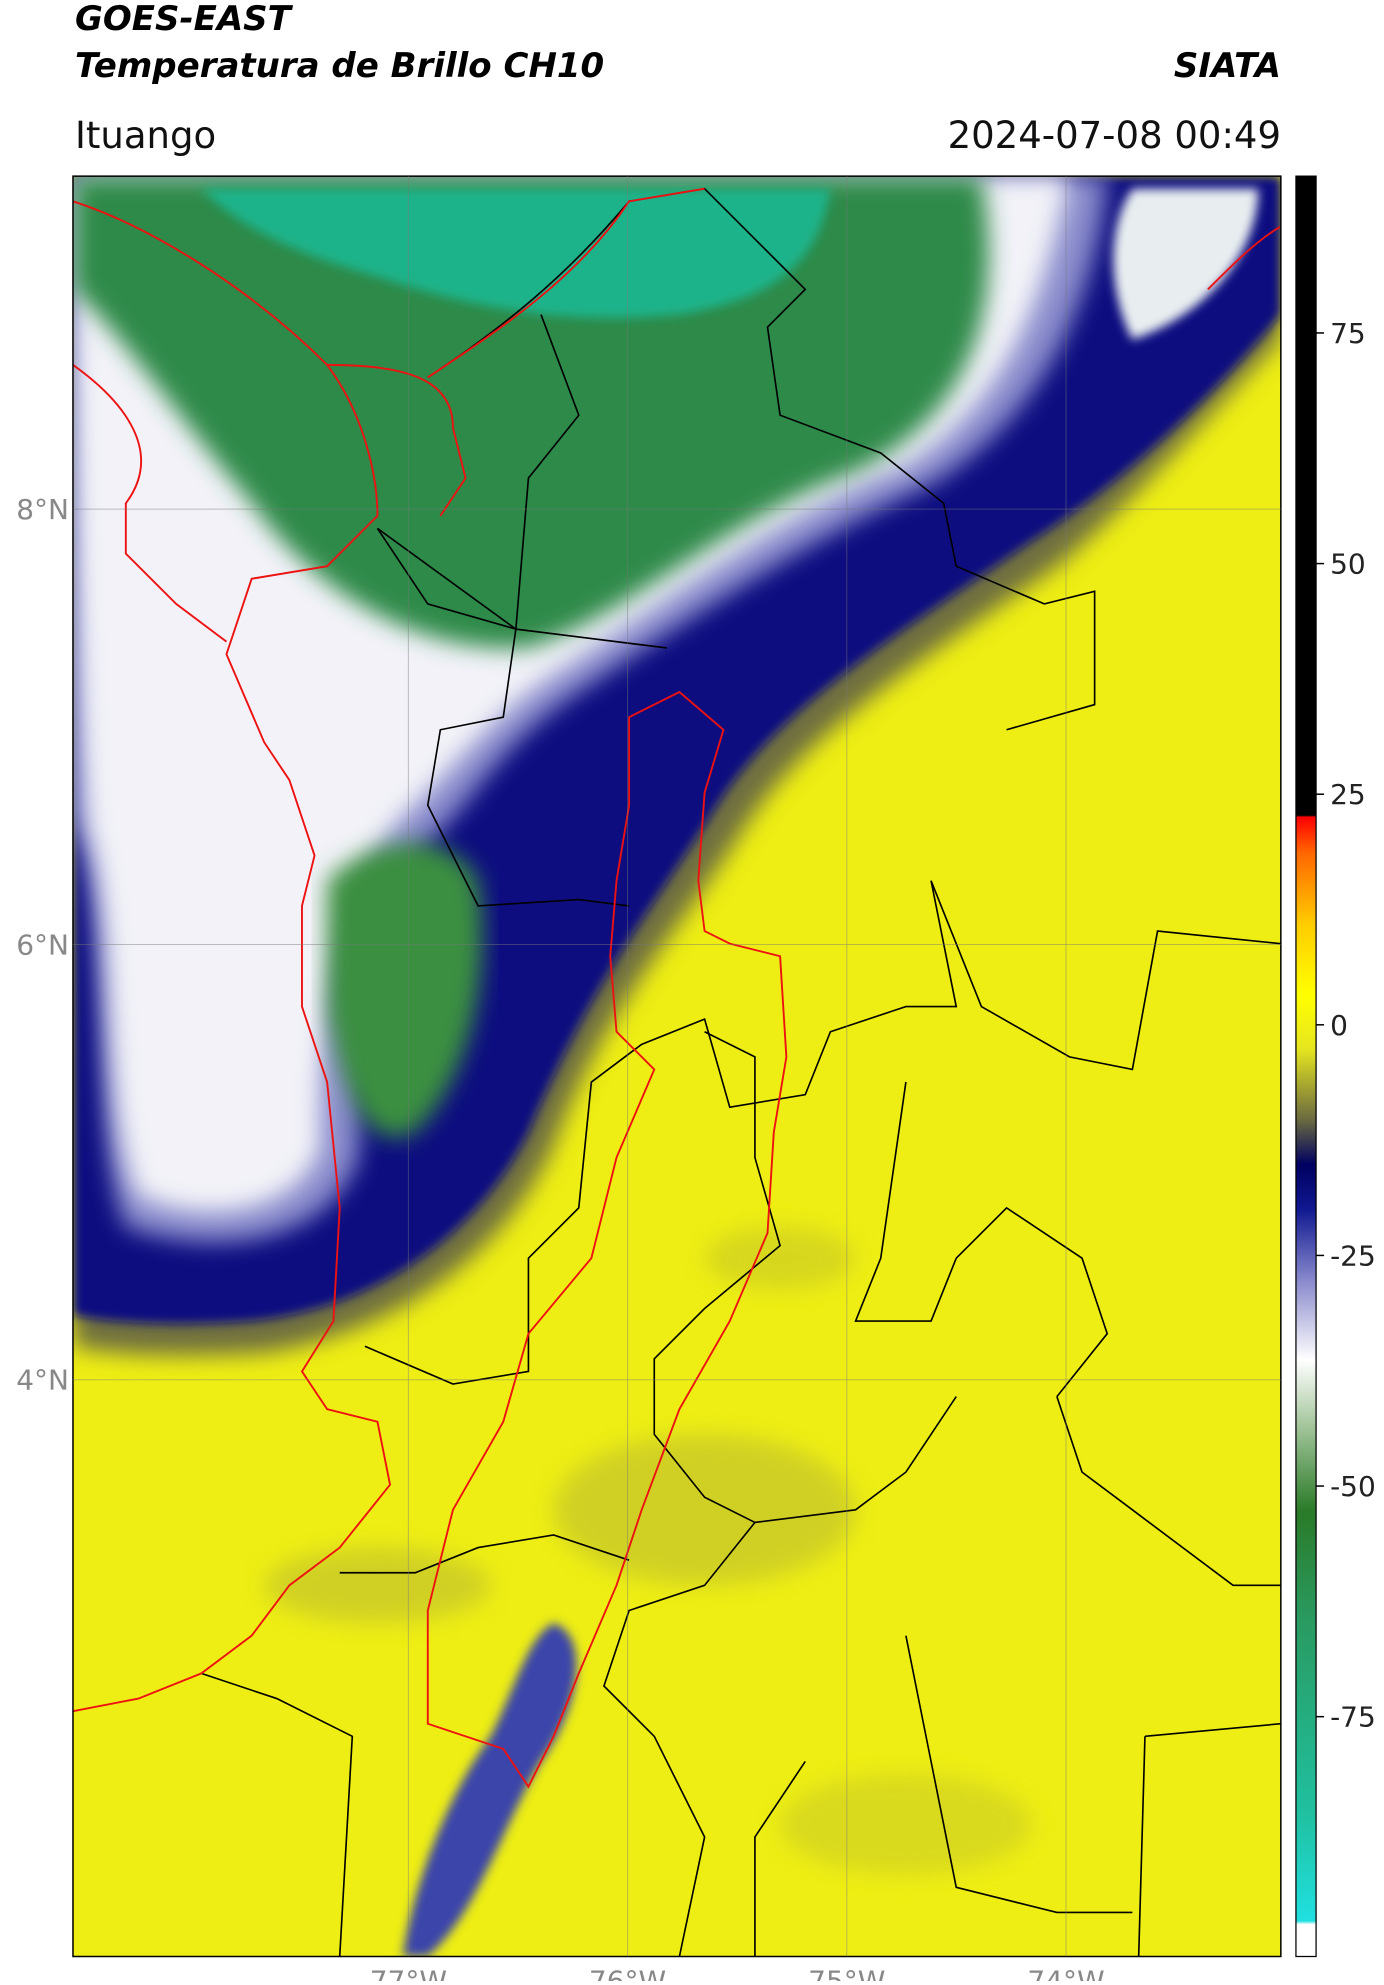 The image size is (1384, 1985). I want to click on datetime: 2024-07-08 00:49, so click(1114, 135).